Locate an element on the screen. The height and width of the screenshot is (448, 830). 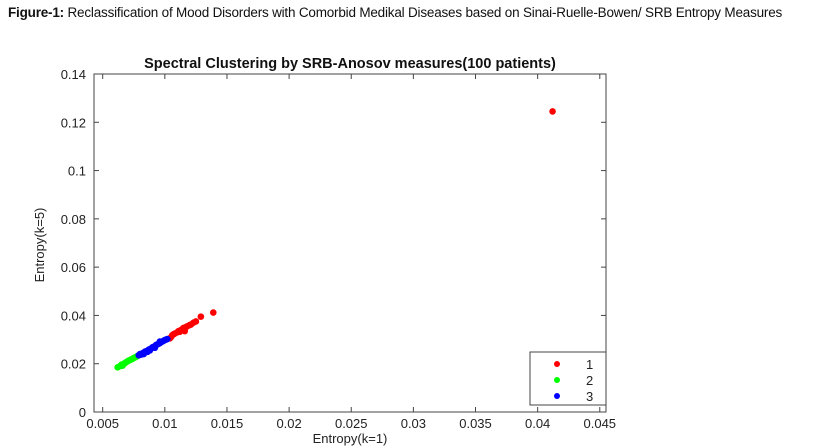
y-tick-label: 0.04 is located at coordinates (73, 315).